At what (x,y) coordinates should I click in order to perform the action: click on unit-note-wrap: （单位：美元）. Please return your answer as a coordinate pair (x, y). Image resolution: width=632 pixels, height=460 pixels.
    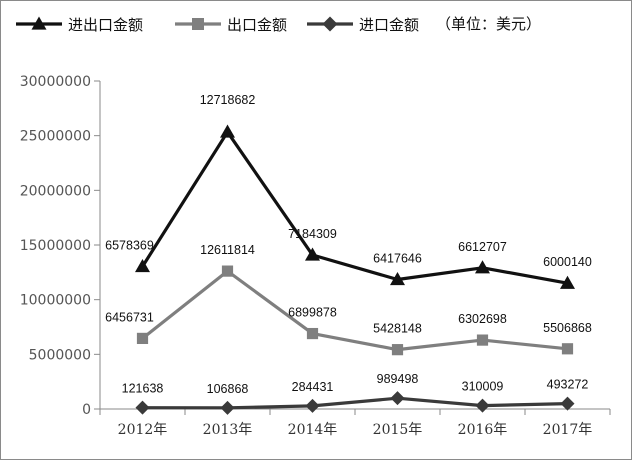
    Looking at the image, I should click on (488, 24).